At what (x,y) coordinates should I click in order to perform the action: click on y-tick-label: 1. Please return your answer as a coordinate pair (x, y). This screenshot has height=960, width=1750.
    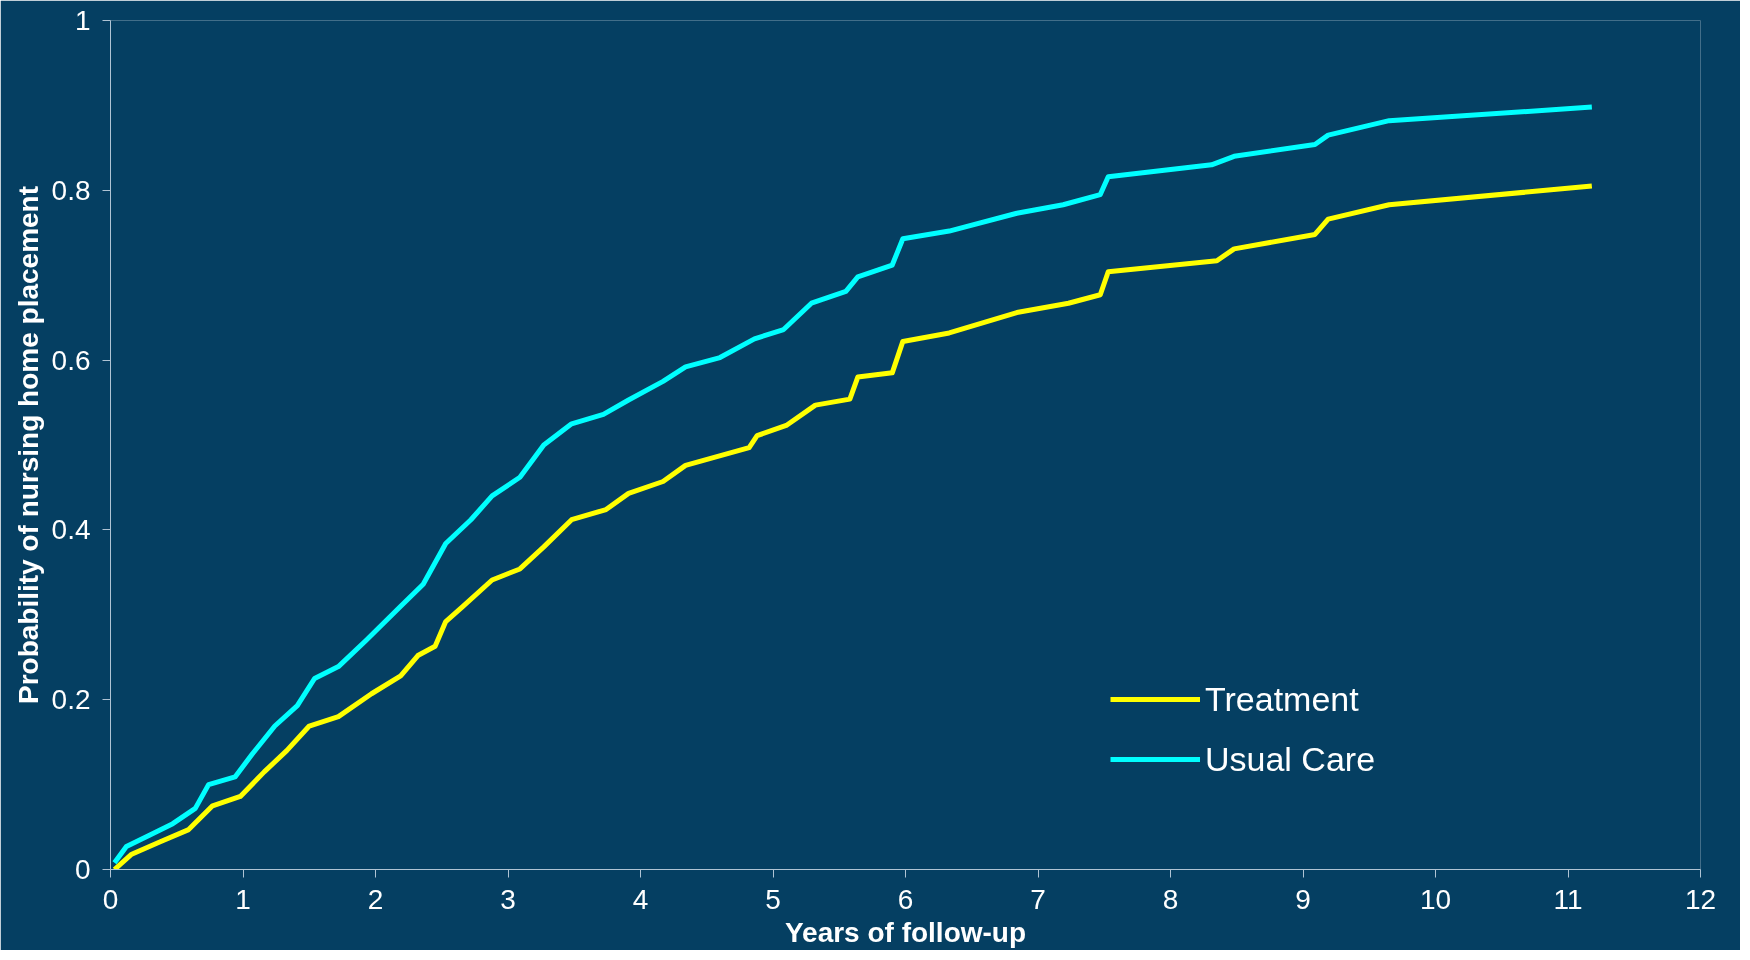
    Looking at the image, I should click on (82, 20).